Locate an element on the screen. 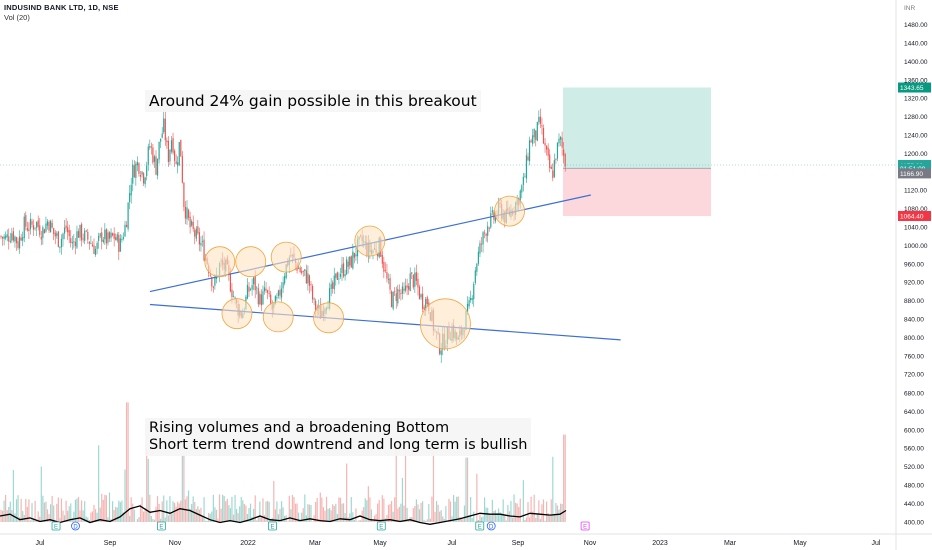  time-tick-label: Jul is located at coordinates (40, 543).